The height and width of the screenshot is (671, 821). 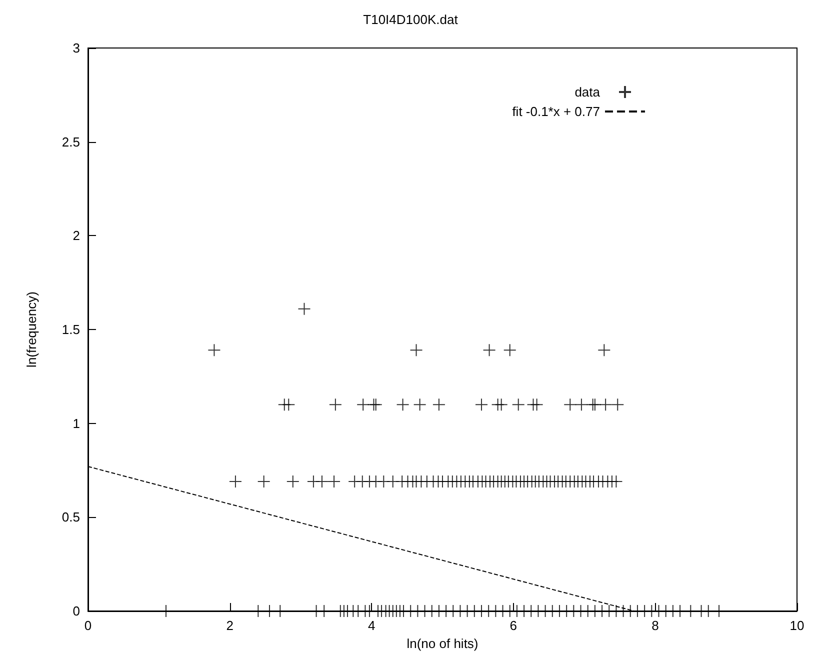 I want to click on x-tick-label: 10, so click(x=797, y=625).